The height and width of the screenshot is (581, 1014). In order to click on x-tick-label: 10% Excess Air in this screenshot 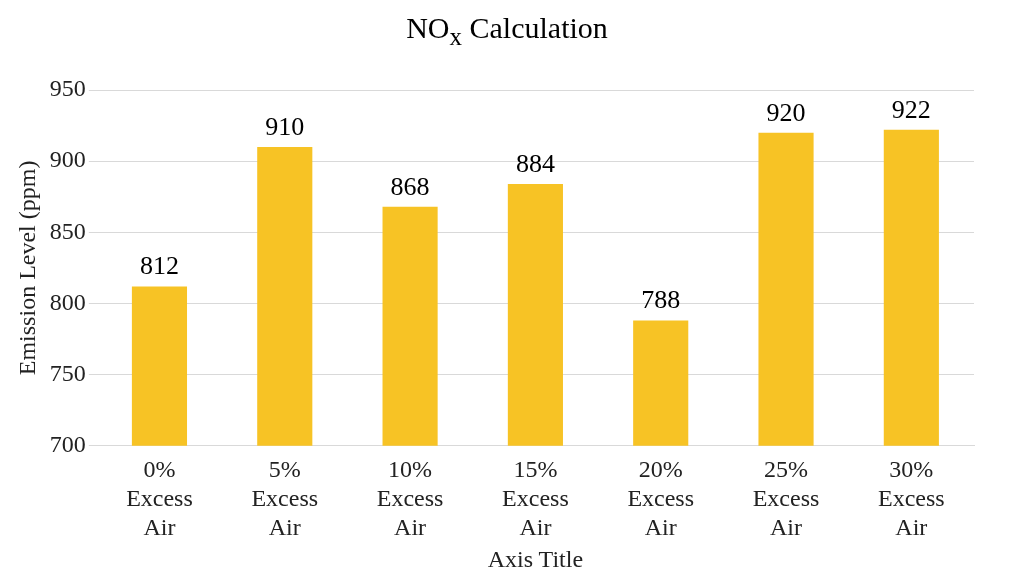, I will do `click(410, 498)`.